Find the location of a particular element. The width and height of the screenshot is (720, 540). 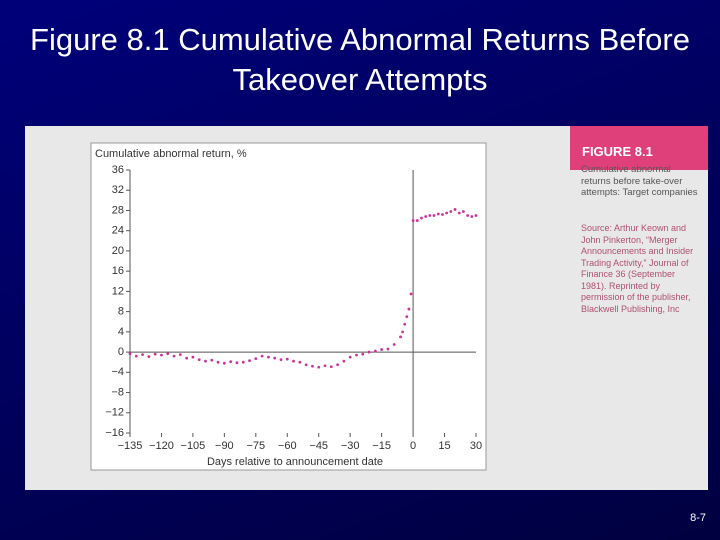

y-tick-label: 8 is located at coordinates (121, 312).